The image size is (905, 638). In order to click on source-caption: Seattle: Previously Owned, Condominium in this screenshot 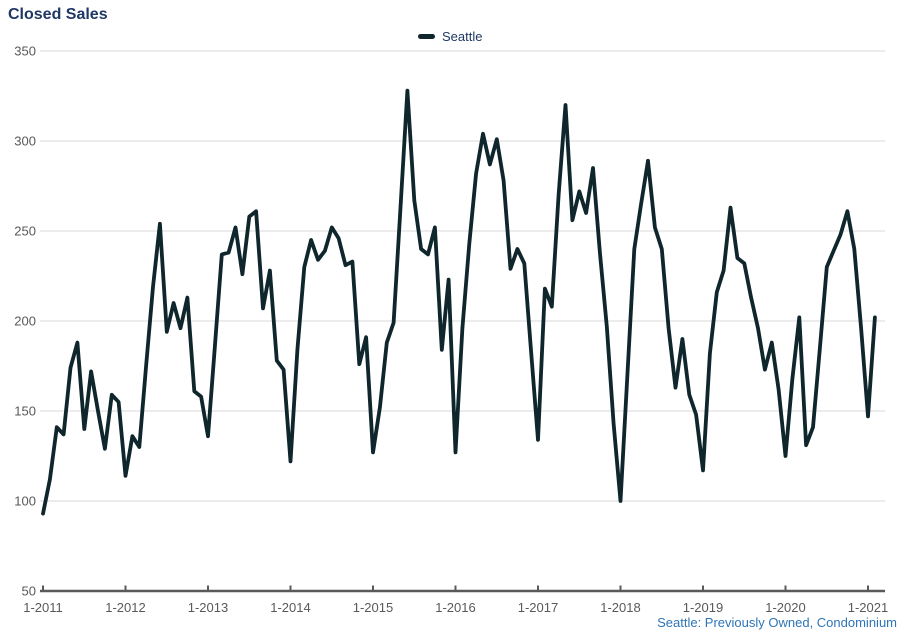, I will do `click(777, 622)`.